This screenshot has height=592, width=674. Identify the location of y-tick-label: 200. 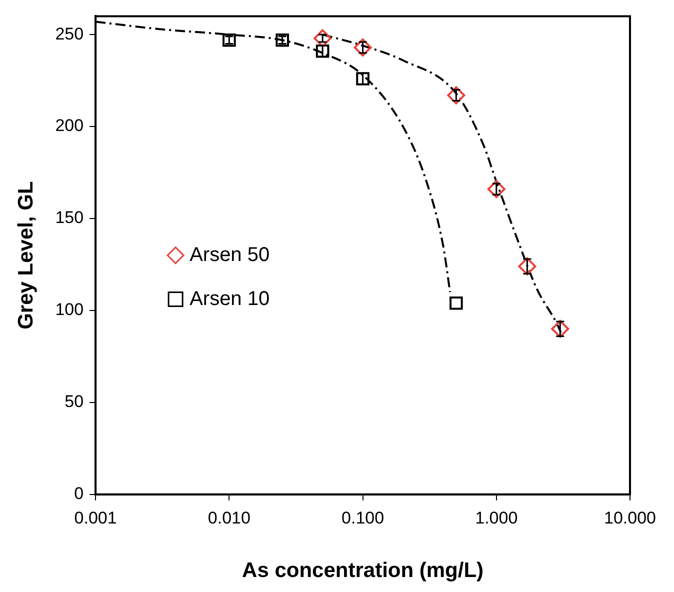
(69, 126).